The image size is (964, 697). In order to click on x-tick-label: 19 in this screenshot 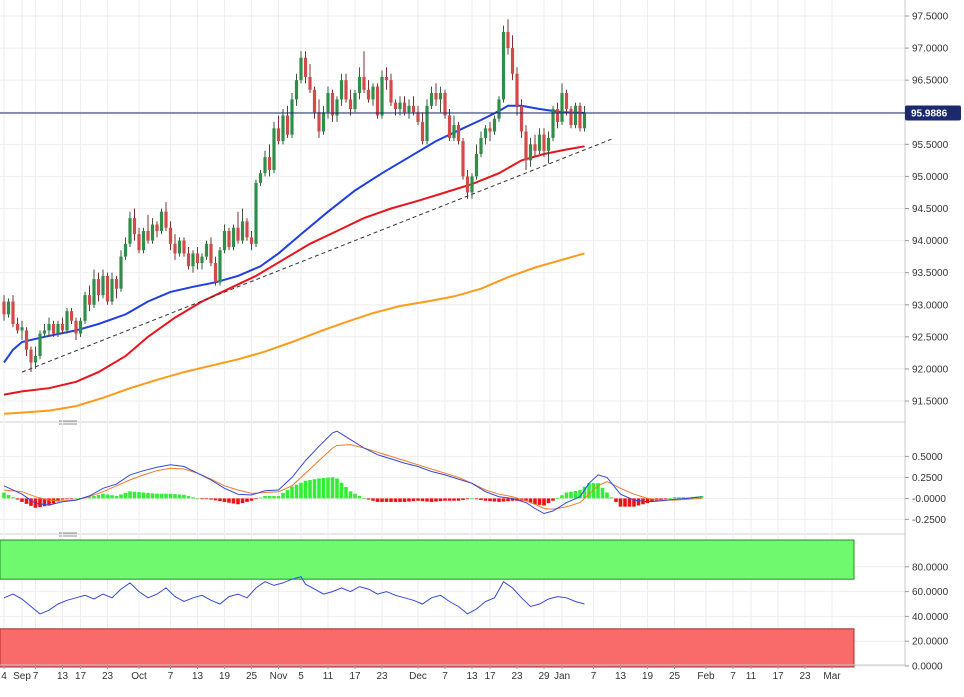, I will do `click(648, 676)`.